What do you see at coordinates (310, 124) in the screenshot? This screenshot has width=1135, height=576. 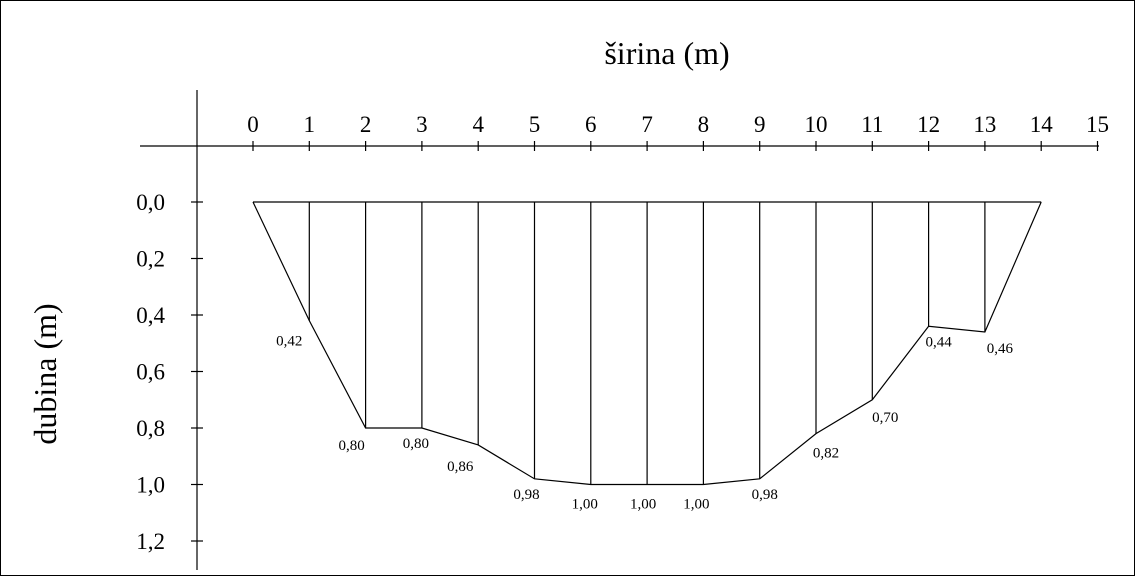 I see `x-tick-label: 1` at bounding box center [310, 124].